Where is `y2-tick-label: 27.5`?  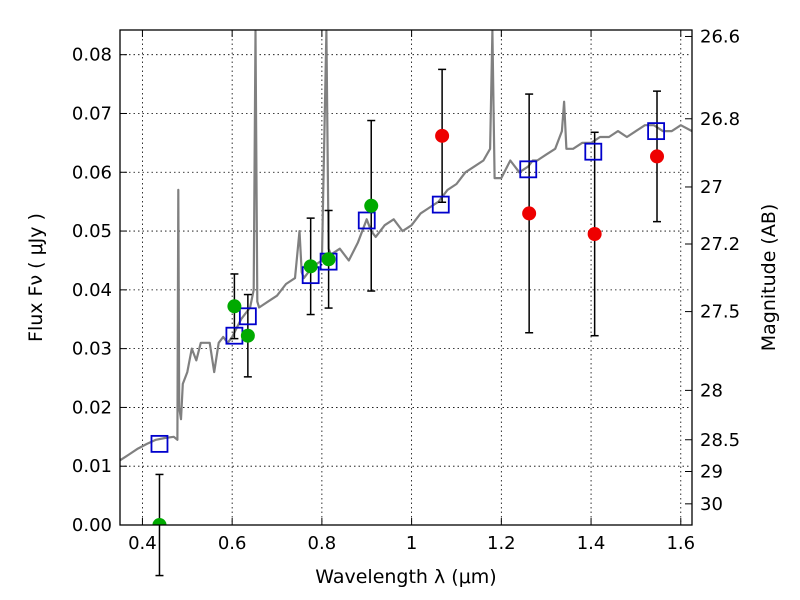 y2-tick-label: 27.5 is located at coordinates (720, 312).